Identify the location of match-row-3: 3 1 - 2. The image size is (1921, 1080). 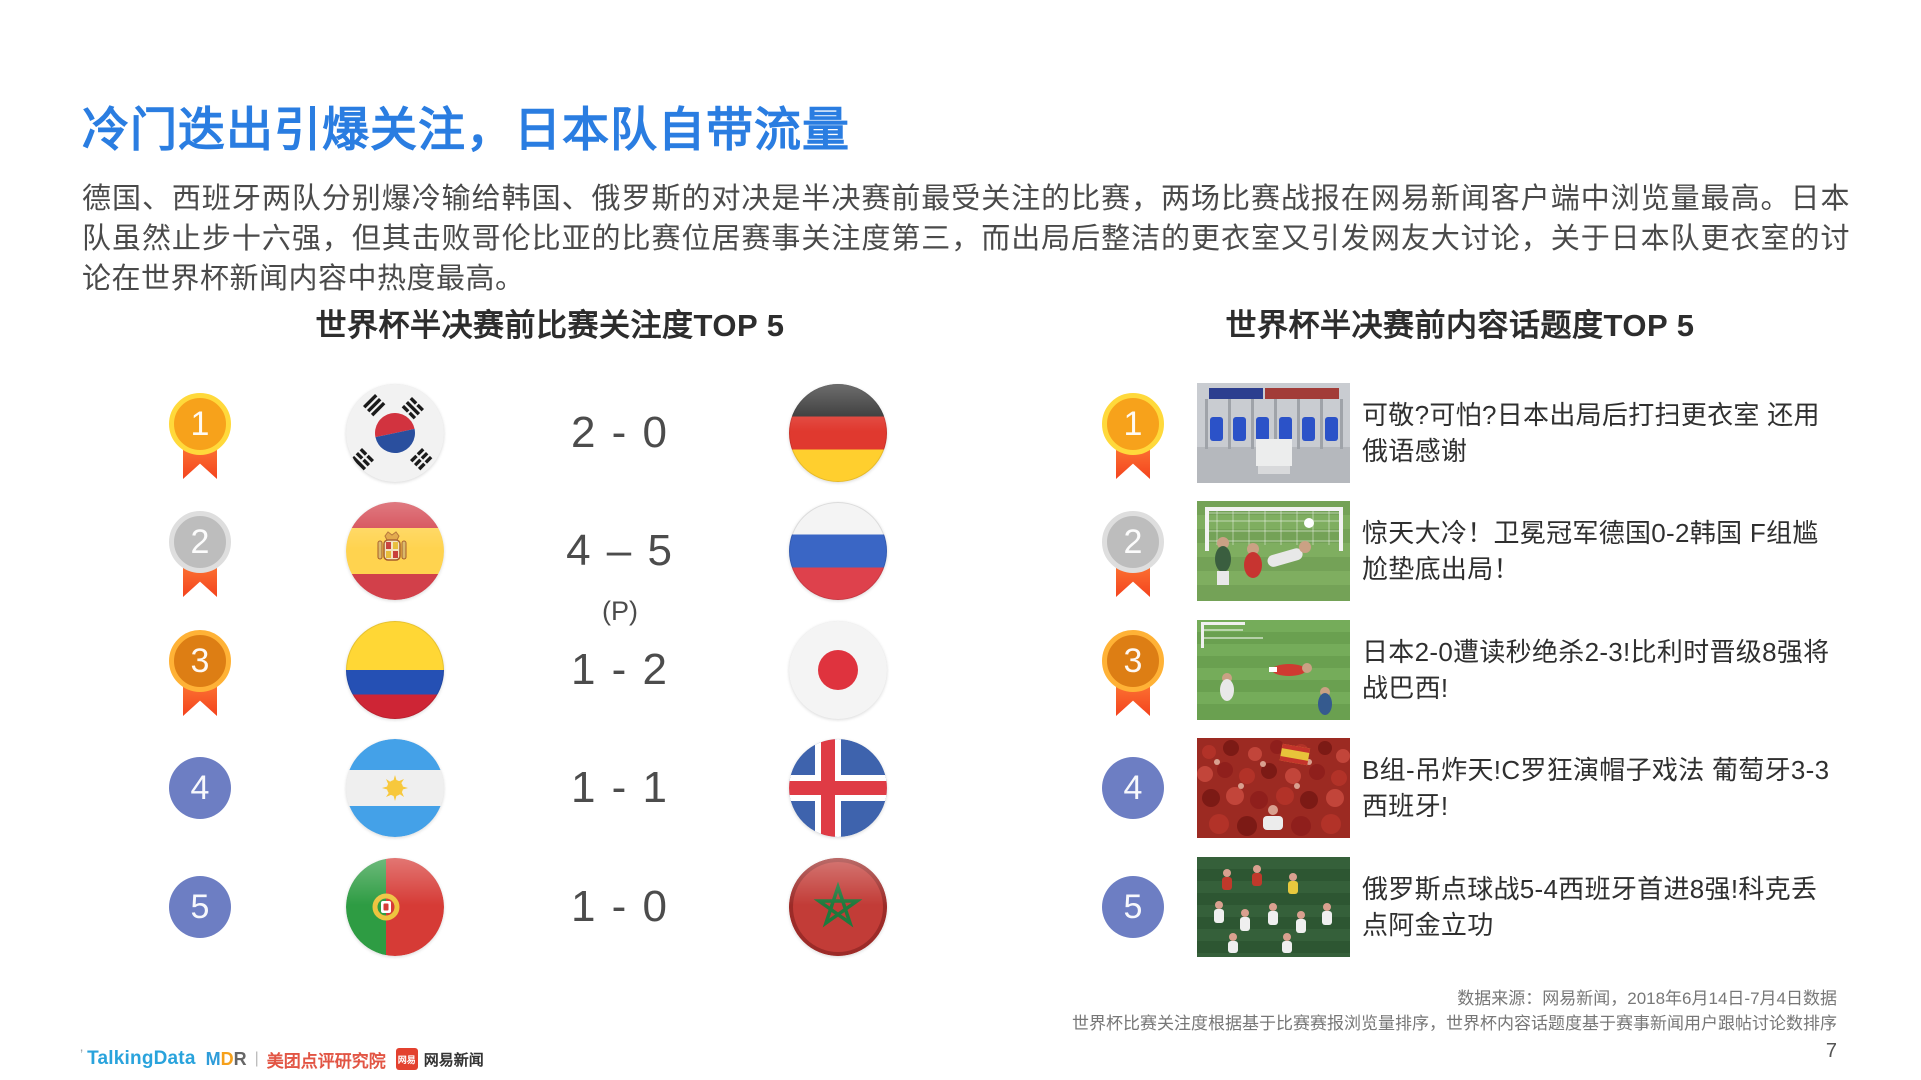
(550, 670).